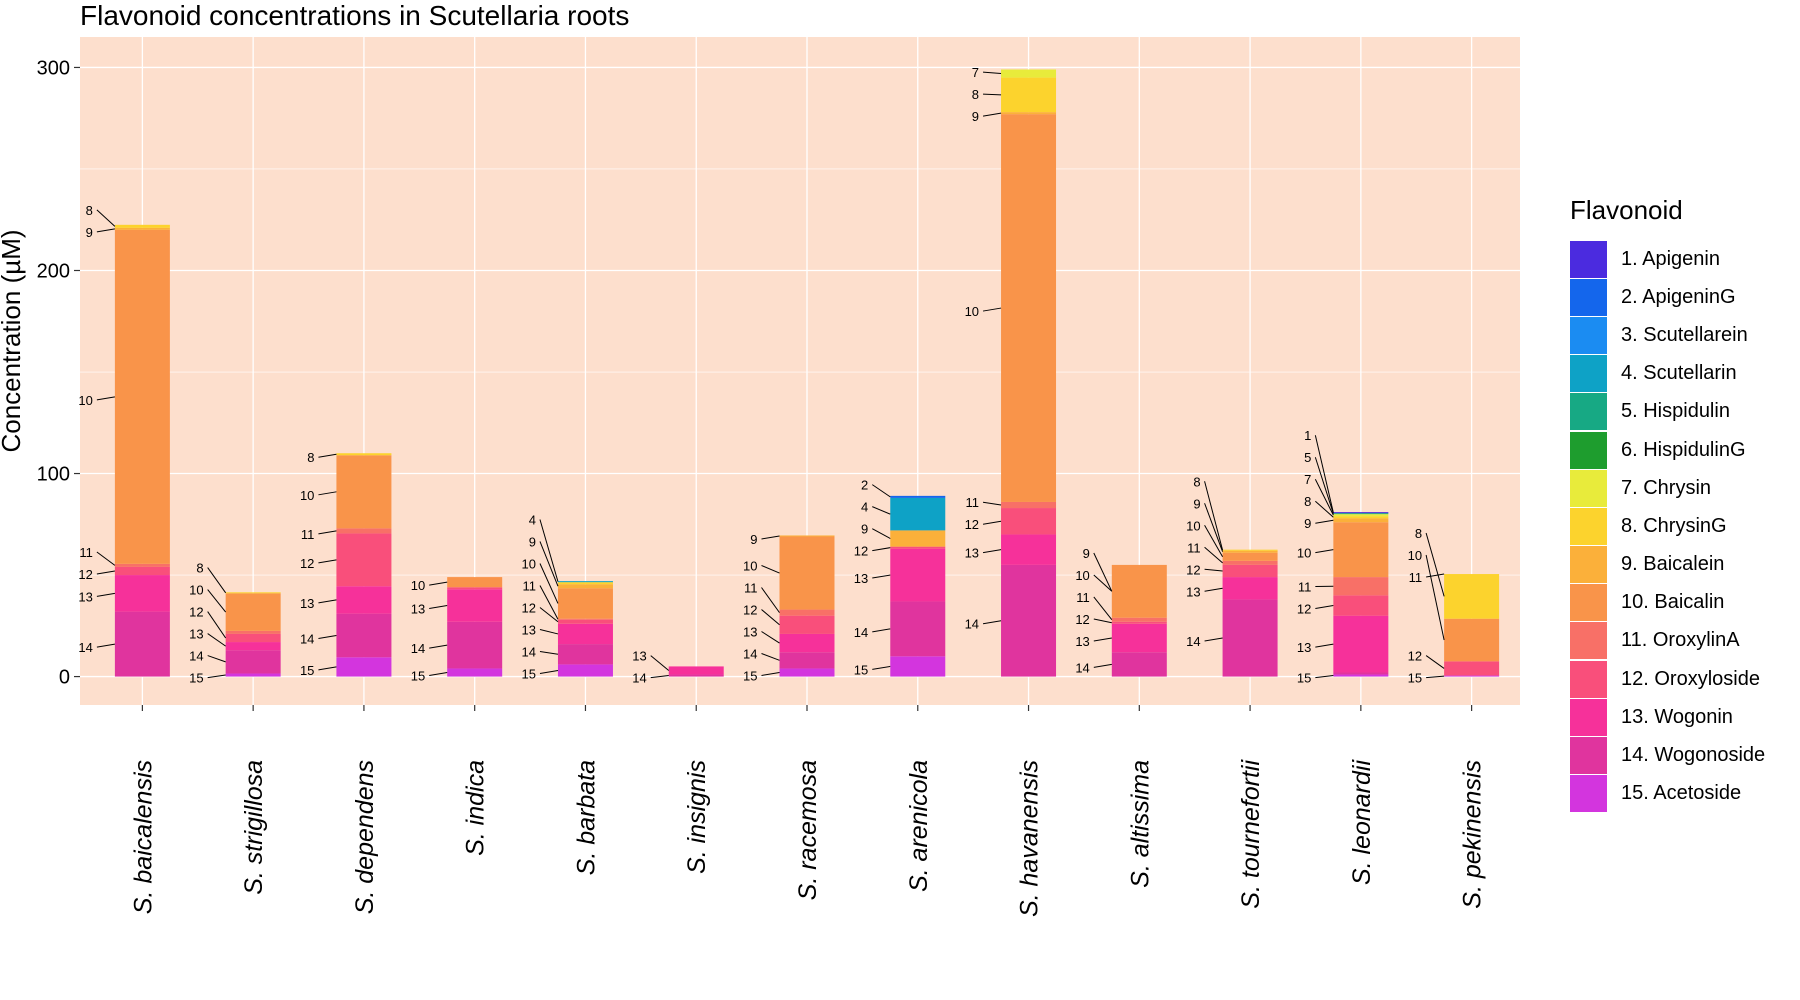 The image size is (1800, 1000). What do you see at coordinates (1684, 334) in the screenshot?
I see `legend-label: 3. Scutellarein` at bounding box center [1684, 334].